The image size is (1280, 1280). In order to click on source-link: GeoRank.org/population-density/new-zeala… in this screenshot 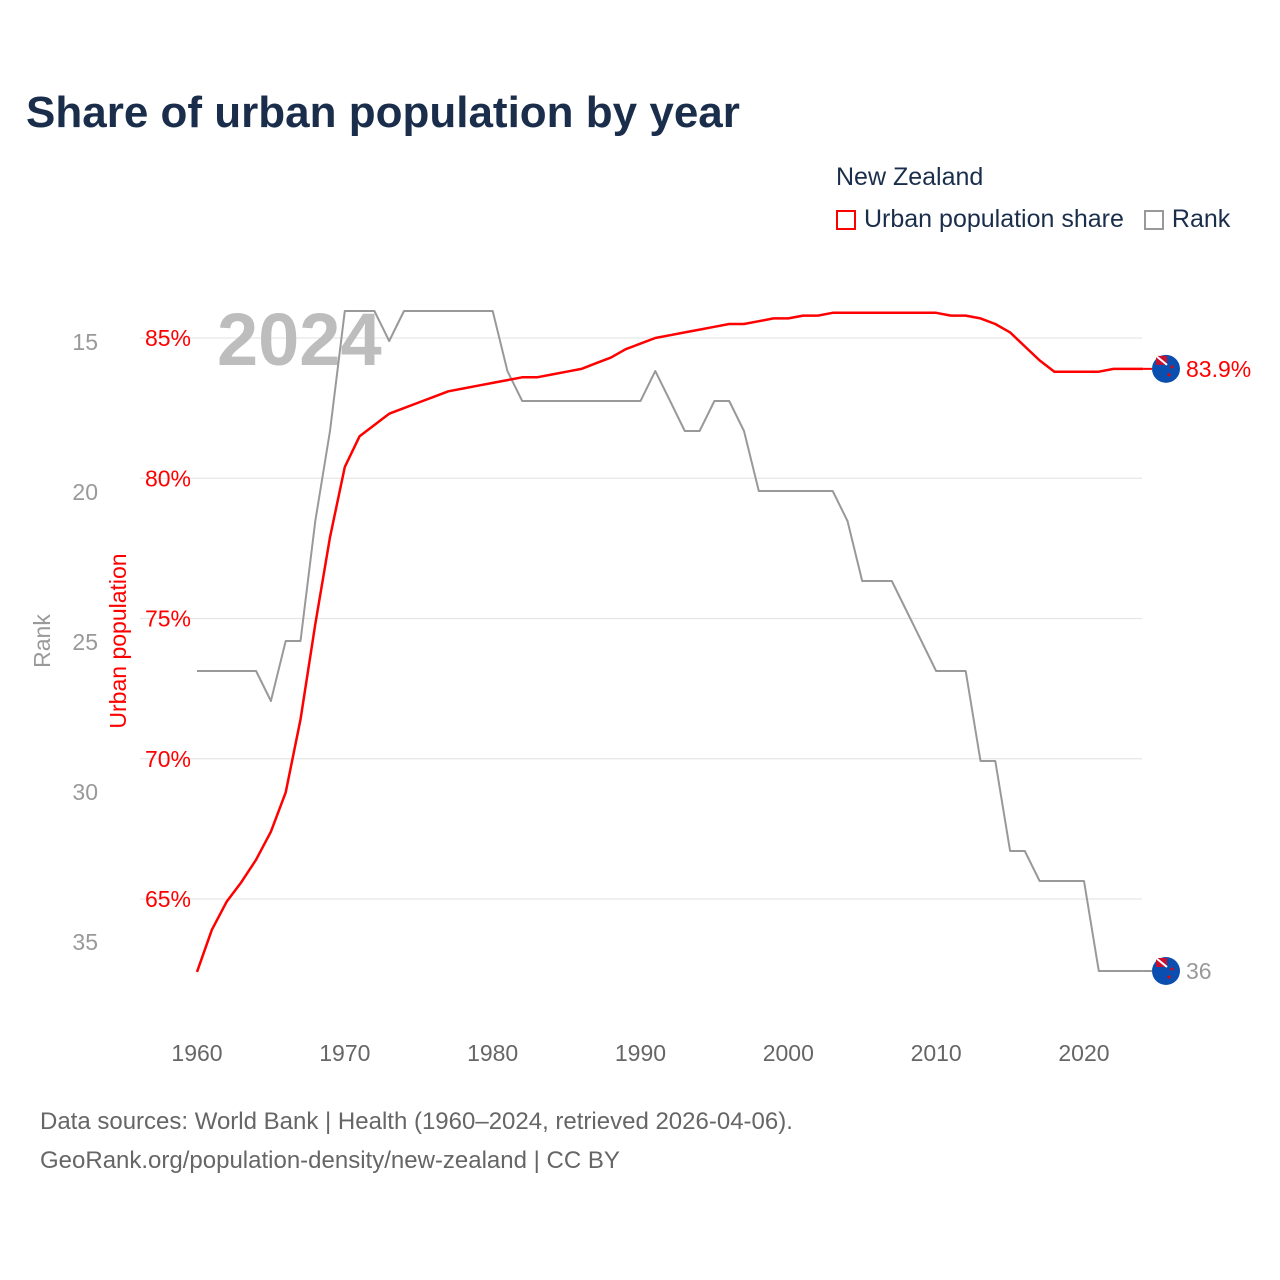, I will do `click(330, 1160)`.